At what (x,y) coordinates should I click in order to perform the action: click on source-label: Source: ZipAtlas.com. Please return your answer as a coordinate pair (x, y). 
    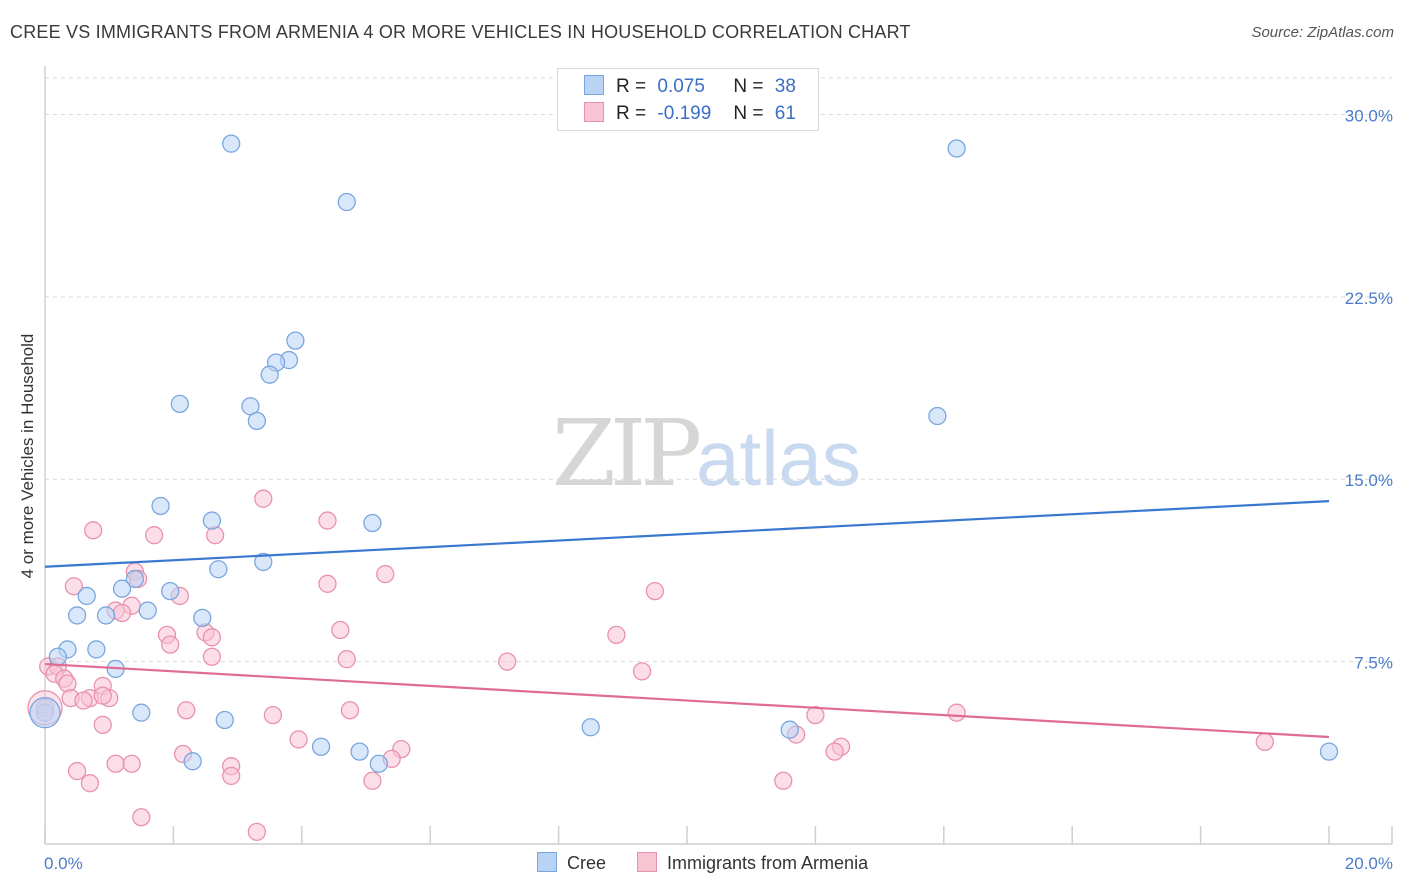
    Looking at the image, I should click on (1322, 32).